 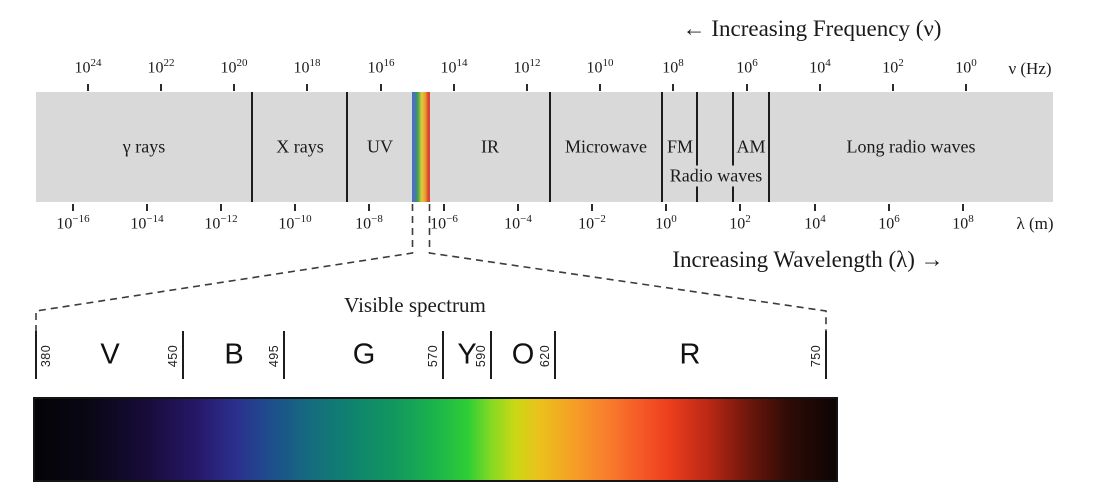 I want to click on frequency-tick-label: 10¹⁸, so click(x=307, y=67).